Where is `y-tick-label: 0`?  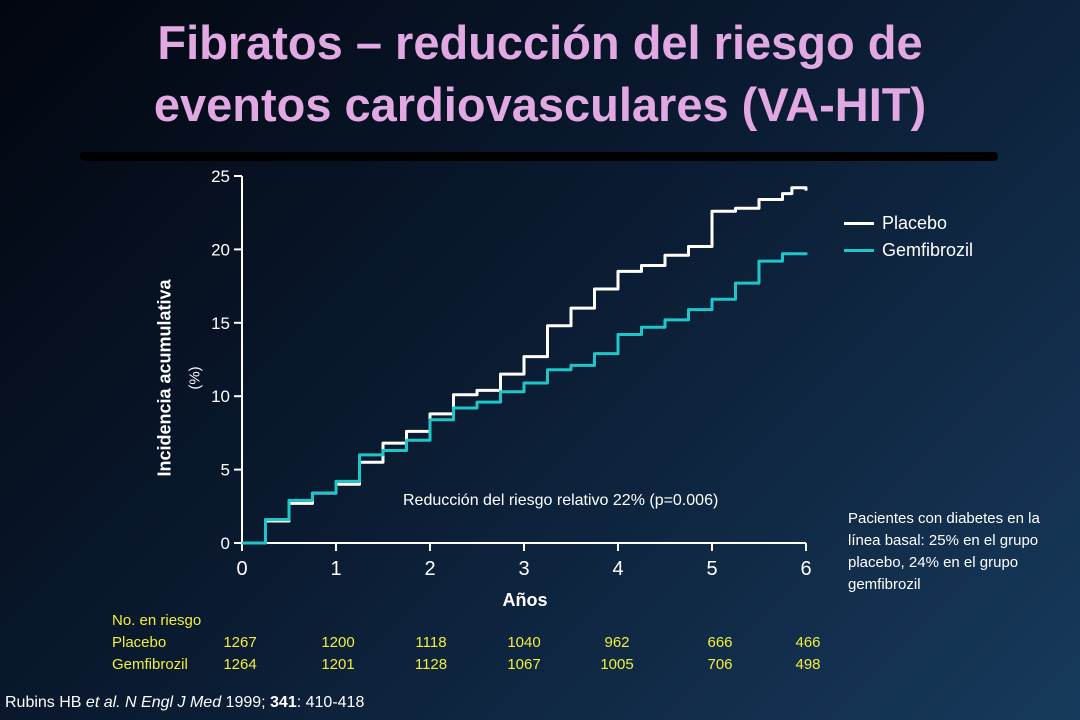 y-tick-label: 0 is located at coordinates (225, 543).